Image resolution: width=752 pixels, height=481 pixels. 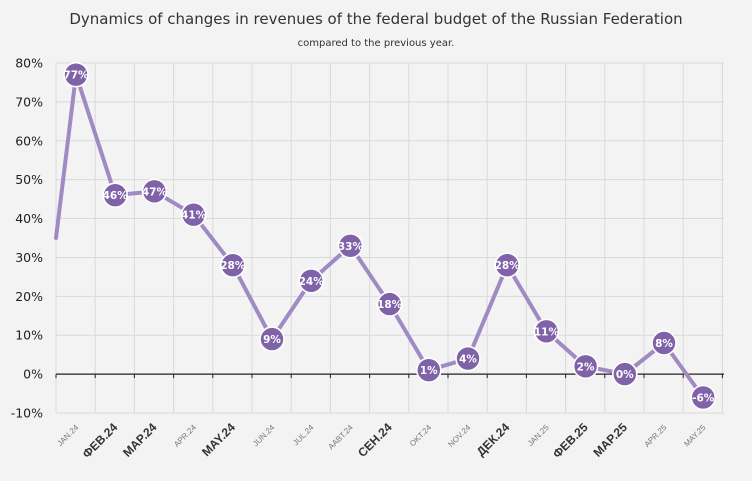 What do you see at coordinates (340, 437) in the screenshot?
I see `x-tick-label: AABT.24` at bounding box center [340, 437].